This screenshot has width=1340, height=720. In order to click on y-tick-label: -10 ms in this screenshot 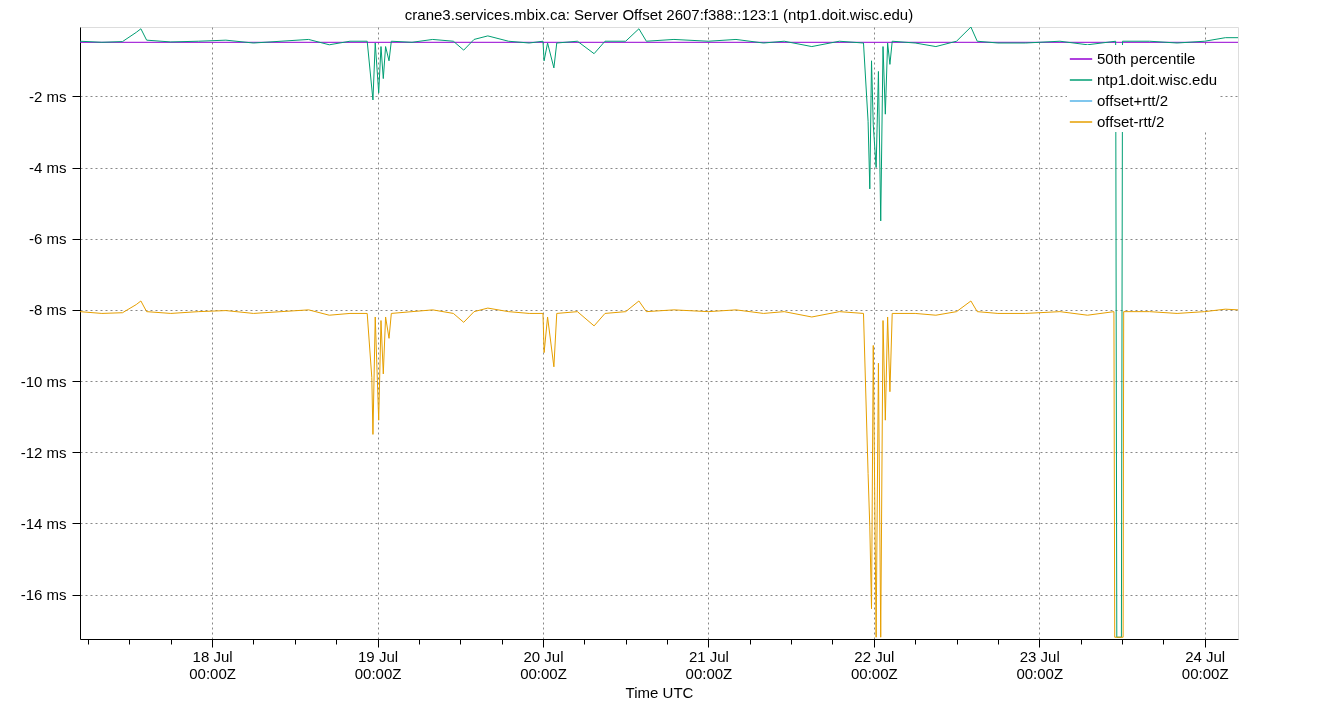, I will do `click(43, 381)`.